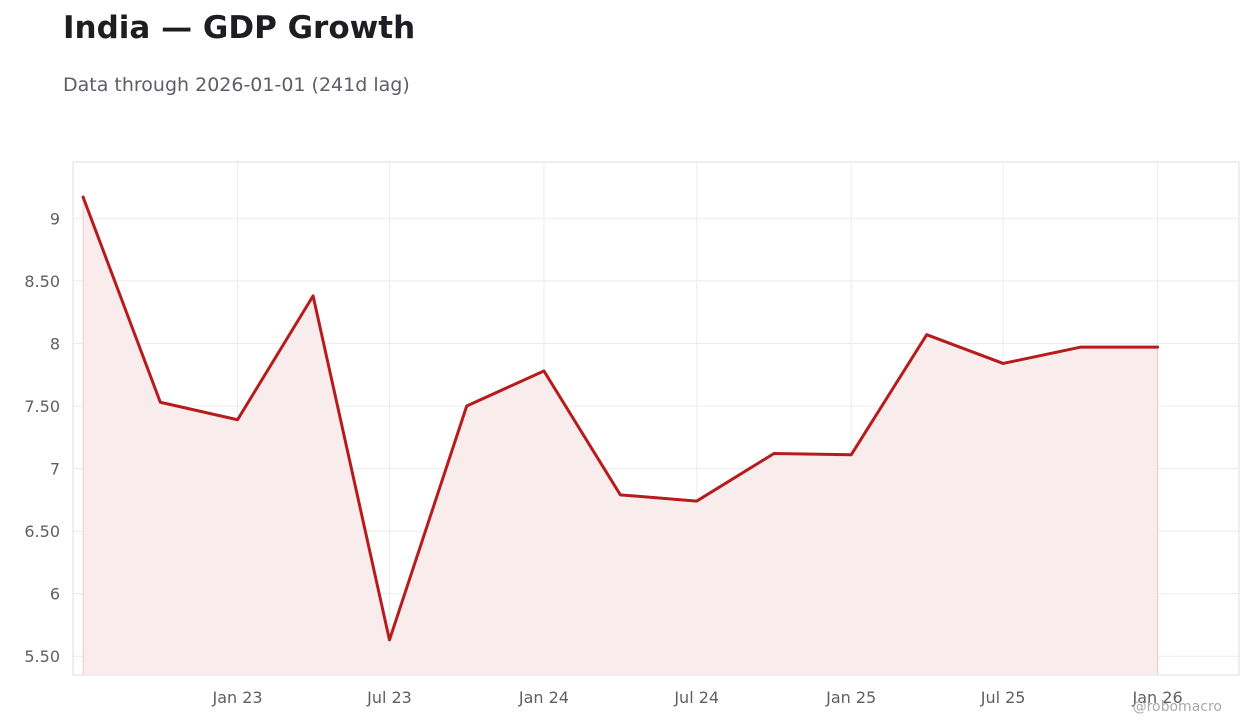 Image resolution: width=1260 pixels, height=728 pixels. What do you see at coordinates (55, 594) in the screenshot?
I see `y-tick-label: 6` at bounding box center [55, 594].